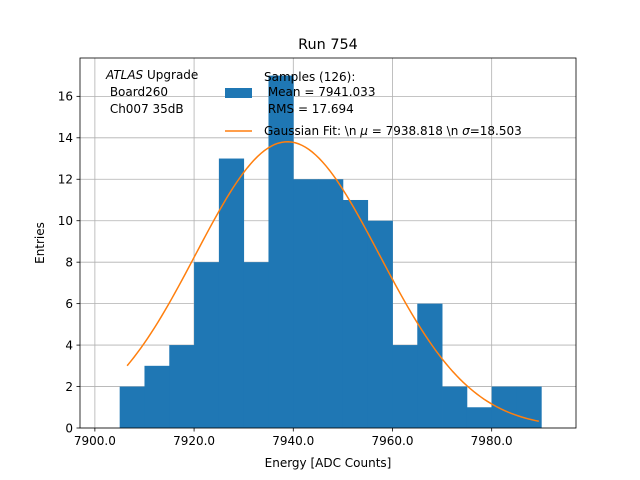 Image resolution: width=640 pixels, height=480 pixels. Describe the element at coordinates (363, 131) in the screenshot. I see `legend-fit-mu: μ` at that location.